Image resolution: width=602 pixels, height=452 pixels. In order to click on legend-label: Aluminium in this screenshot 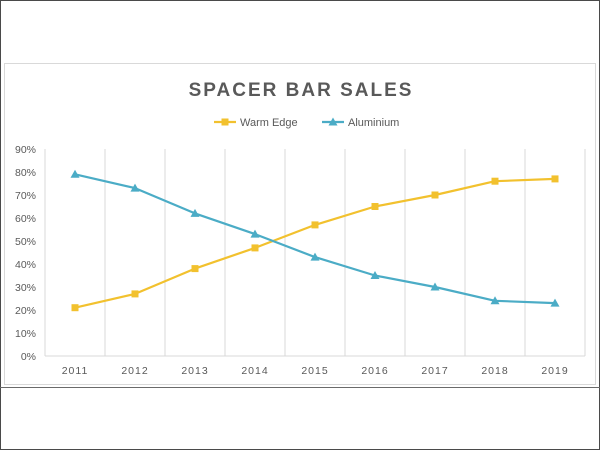, I will do `click(373, 123)`.